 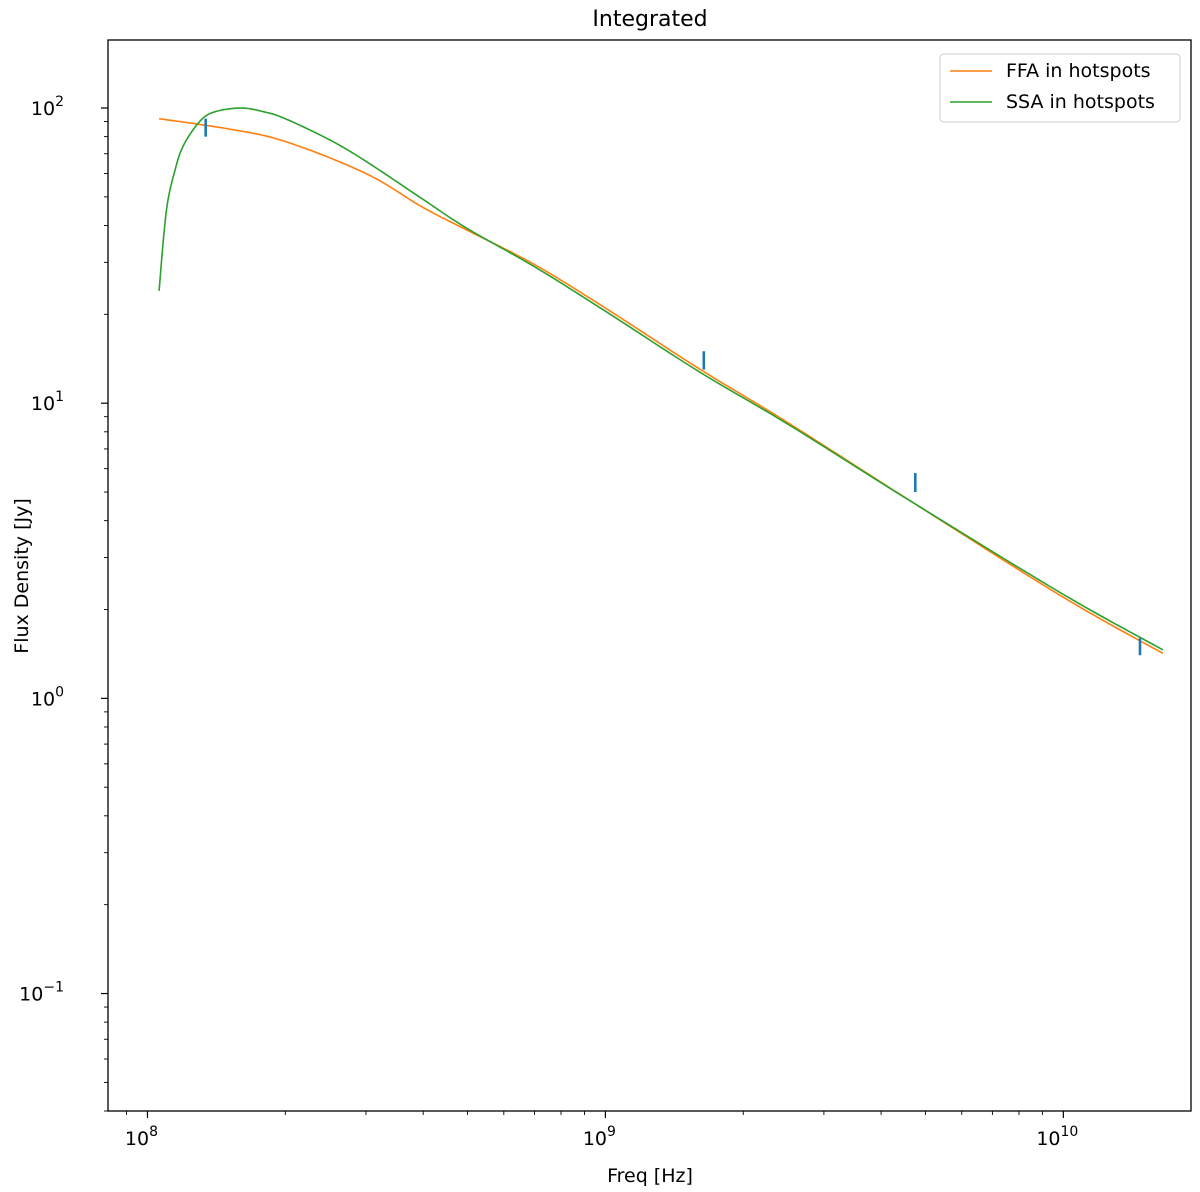 I want to click on y-tick-label: 10², so click(x=47, y=107).